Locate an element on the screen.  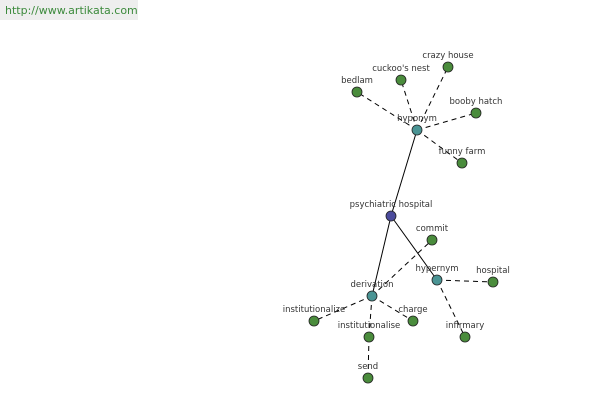
node-label: booby hatch is located at coordinates (476, 102).